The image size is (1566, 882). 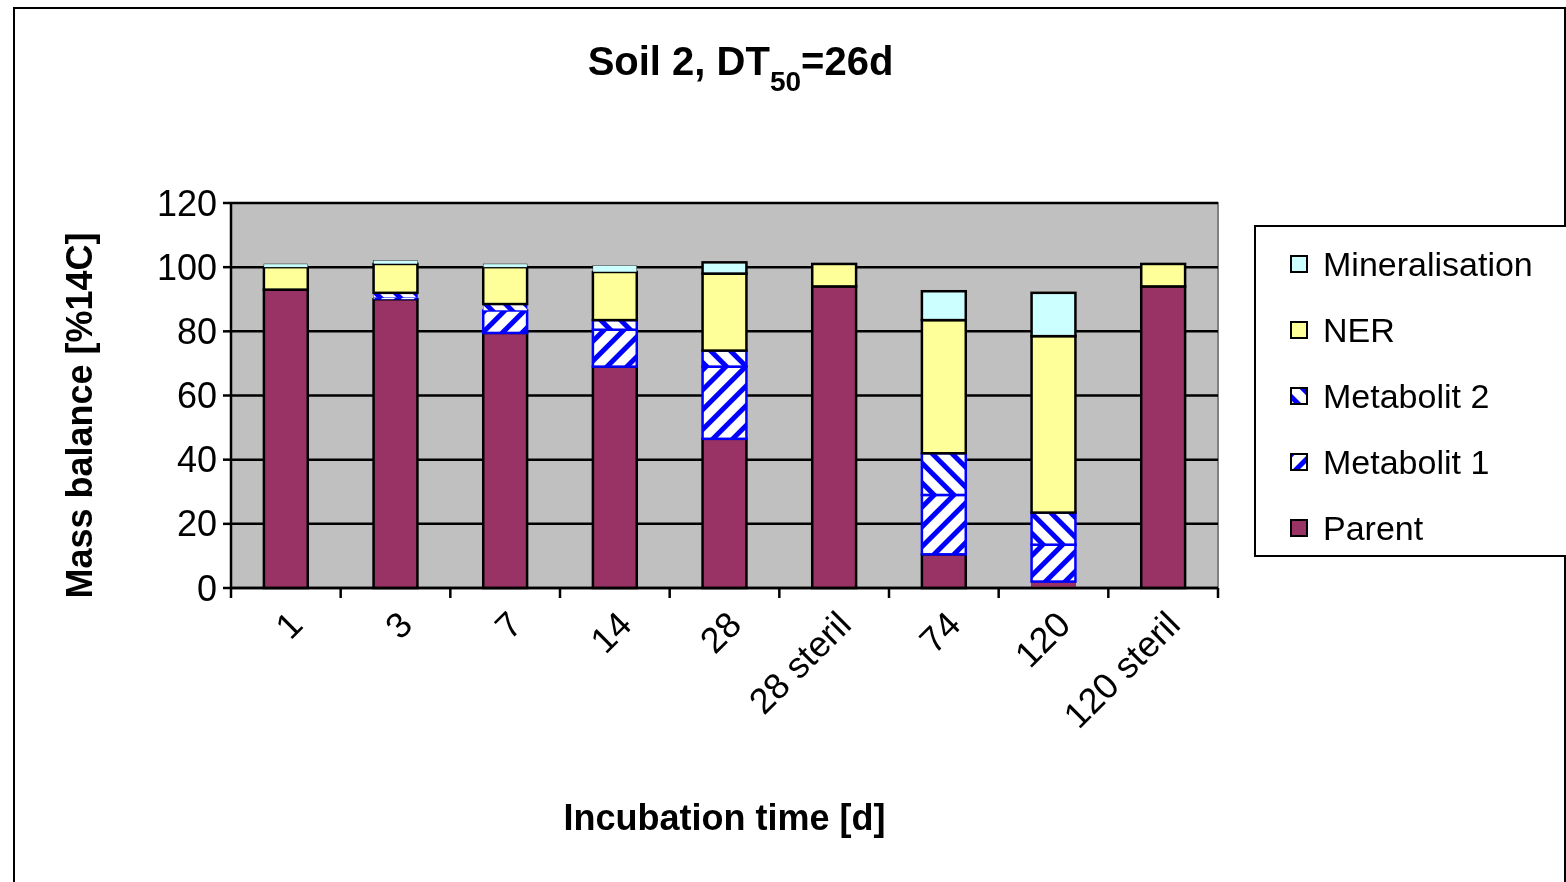 What do you see at coordinates (289, 625) in the screenshot?
I see `x-tick-label: 1` at bounding box center [289, 625].